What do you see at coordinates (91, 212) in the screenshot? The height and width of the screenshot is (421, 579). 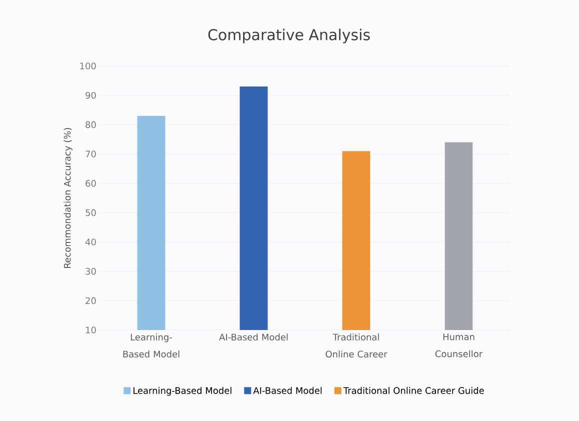 I see `y-tick-label: 50` at bounding box center [91, 212].